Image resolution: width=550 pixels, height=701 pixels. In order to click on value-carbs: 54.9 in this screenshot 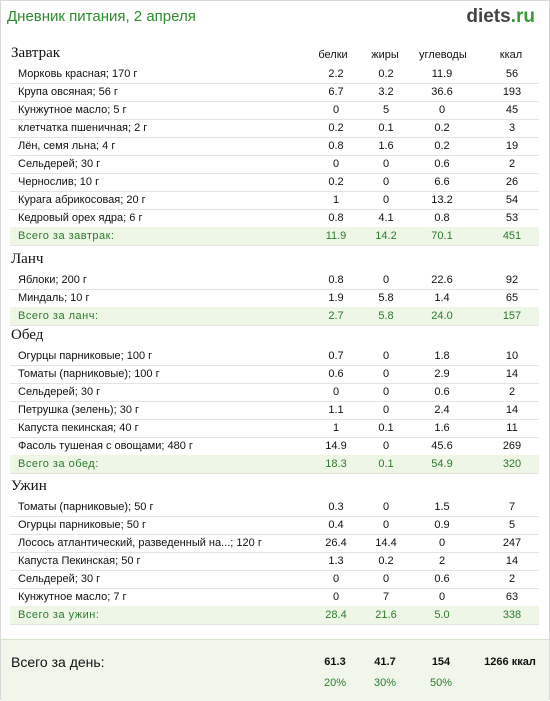, I will do `click(442, 464)`.